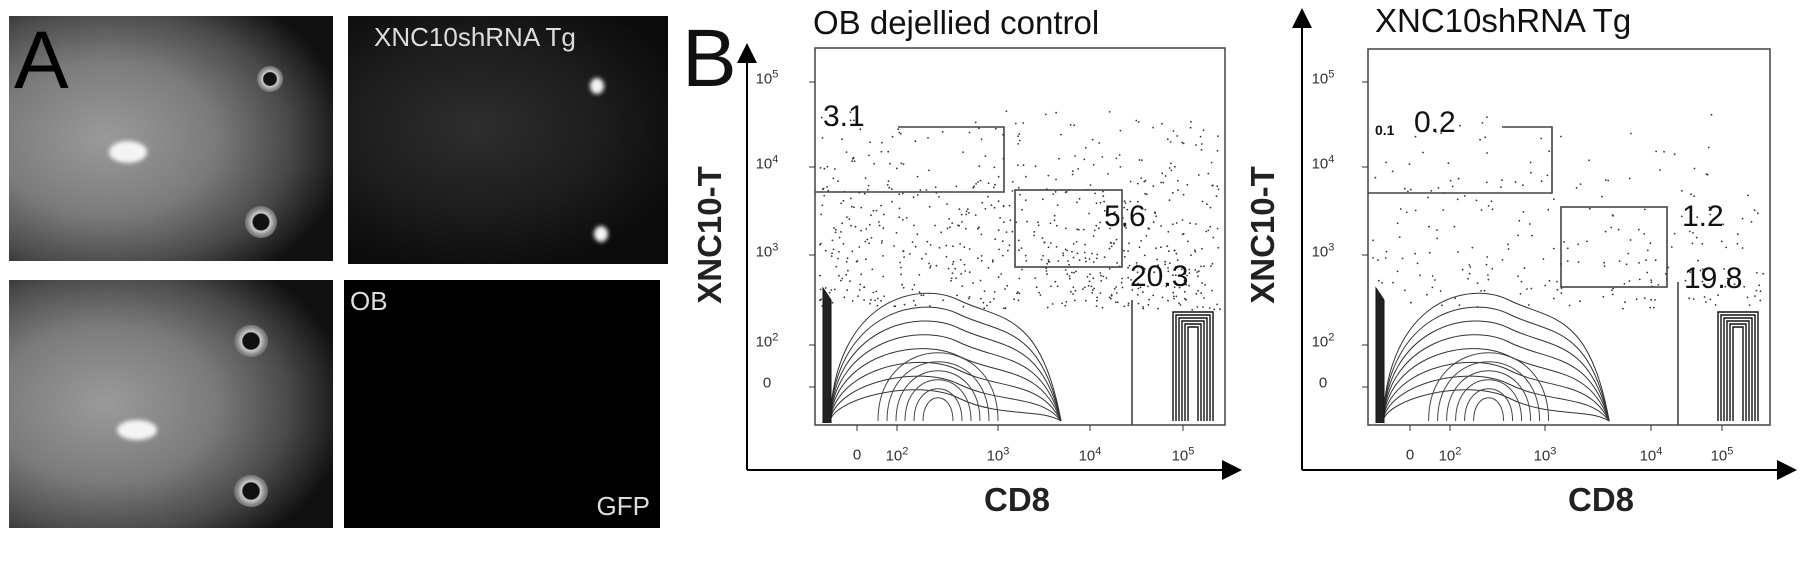 Image resolution: width=1800 pixels, height=562 pixels. Describe the element at coordinates (623, 506) in the screenshot. I see `photo-caption-gfp: GFP` at that location.